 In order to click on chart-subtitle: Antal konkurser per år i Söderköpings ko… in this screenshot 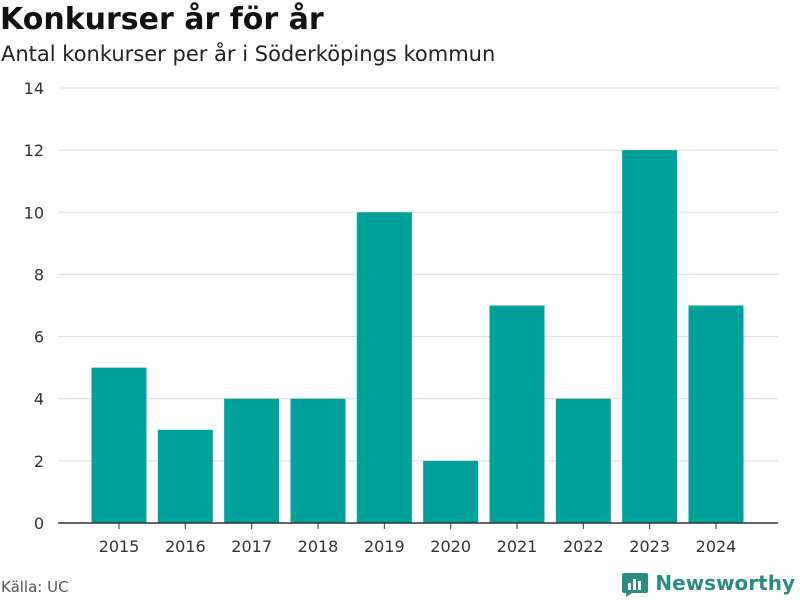, I will do `click(248, 54)`.